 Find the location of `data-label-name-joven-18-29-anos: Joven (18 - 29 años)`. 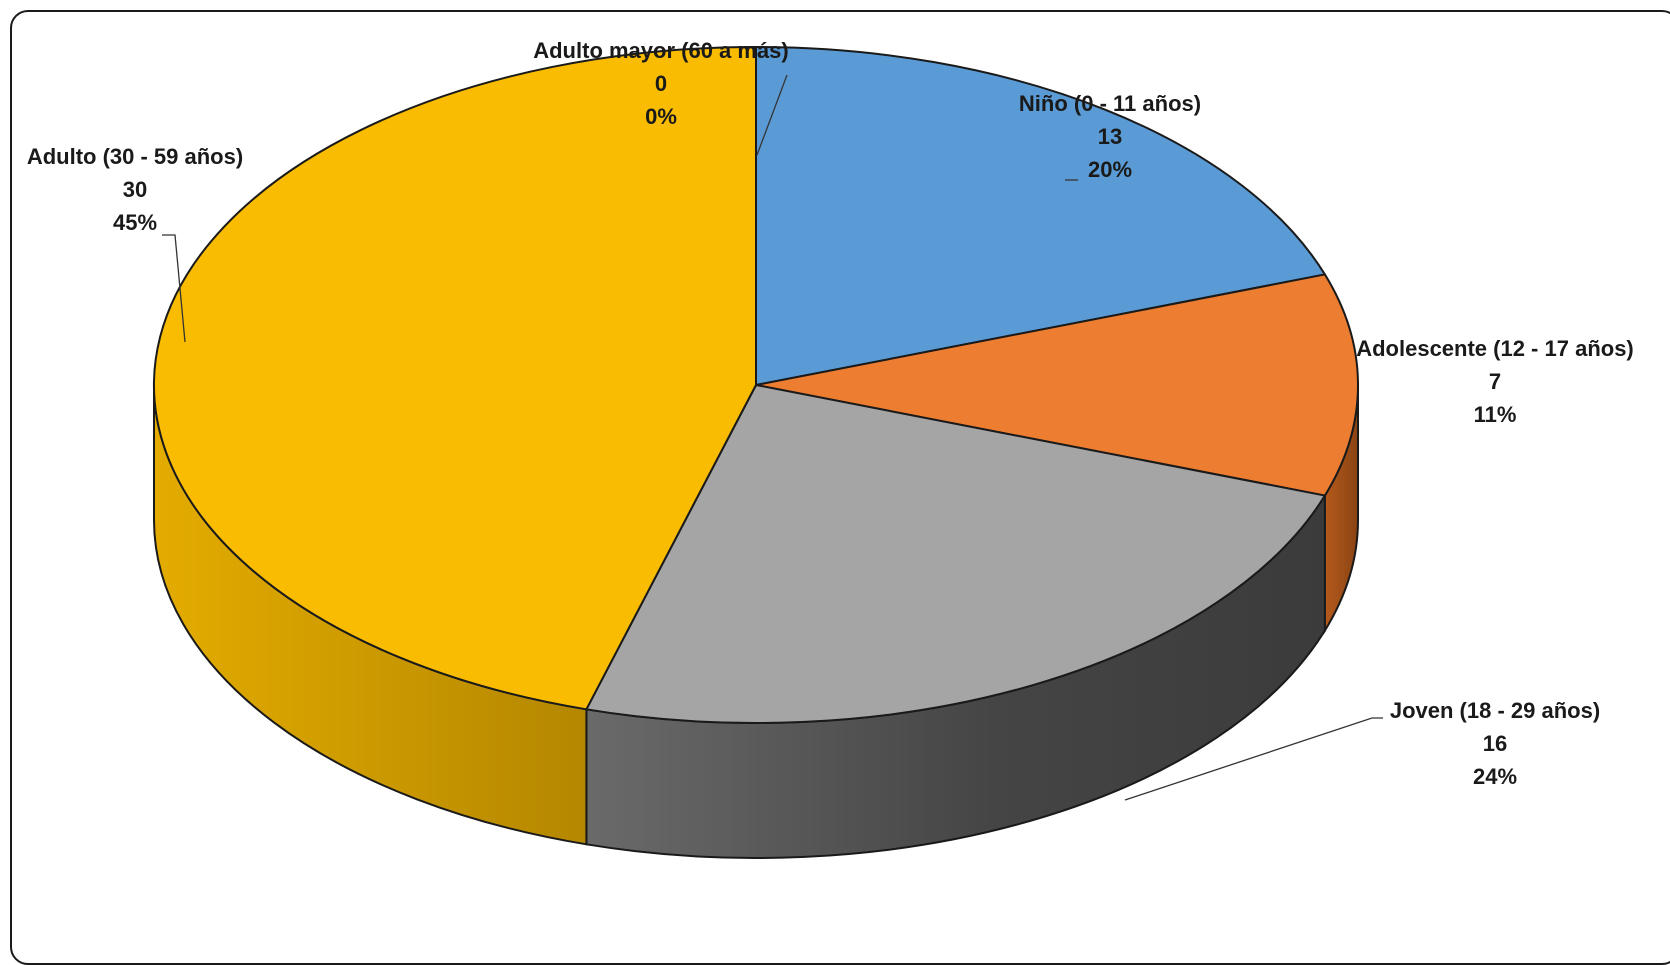

data-label-name-joven-18-29-anos: Joven (18 - 29 años) is located at coordinates (1495, 710).